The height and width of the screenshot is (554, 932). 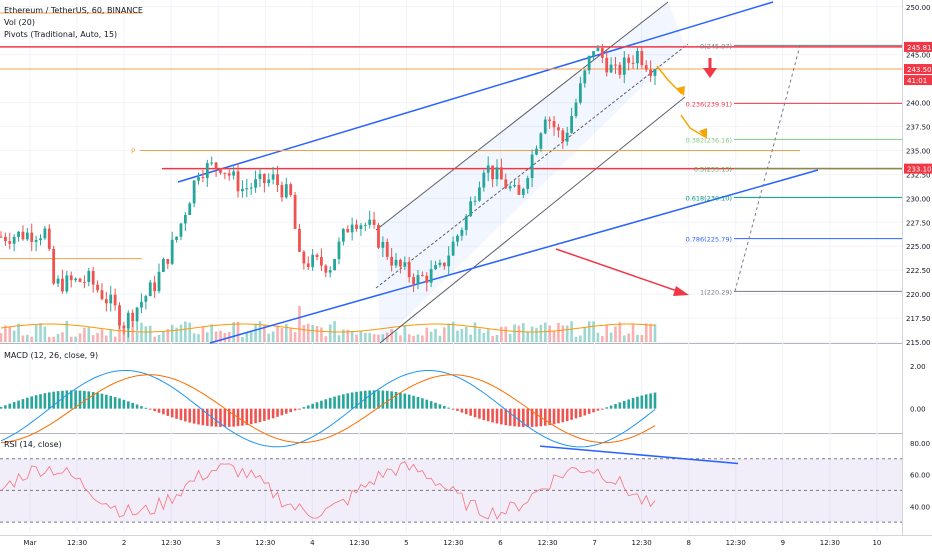 I want to click on fib-level-label: 0.786(225.79), so click(x=709, y=240).